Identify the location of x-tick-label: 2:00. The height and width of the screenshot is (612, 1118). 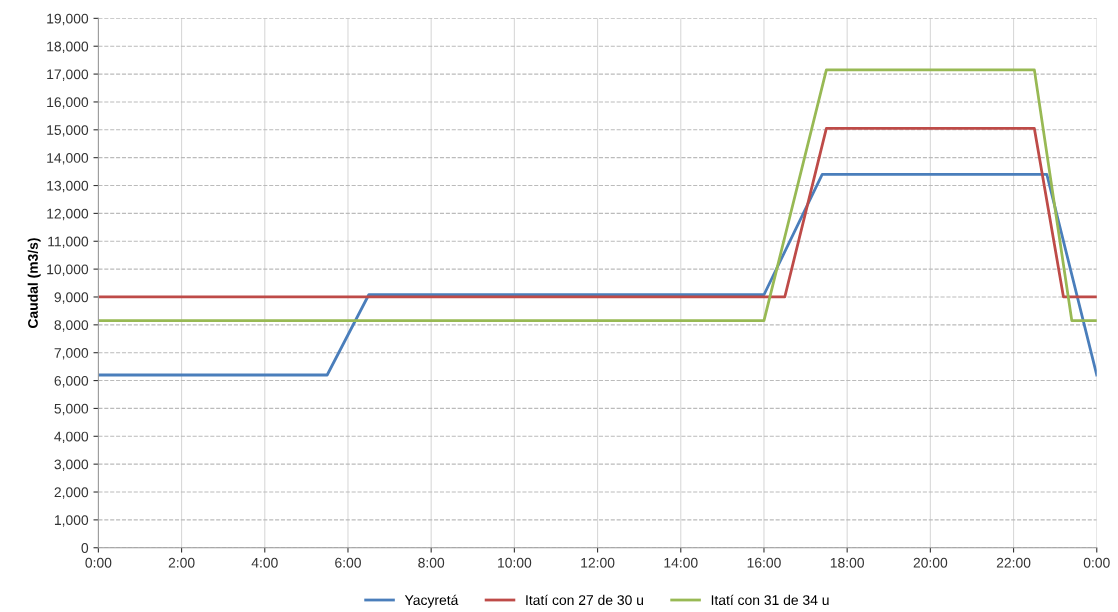
(181, 562).